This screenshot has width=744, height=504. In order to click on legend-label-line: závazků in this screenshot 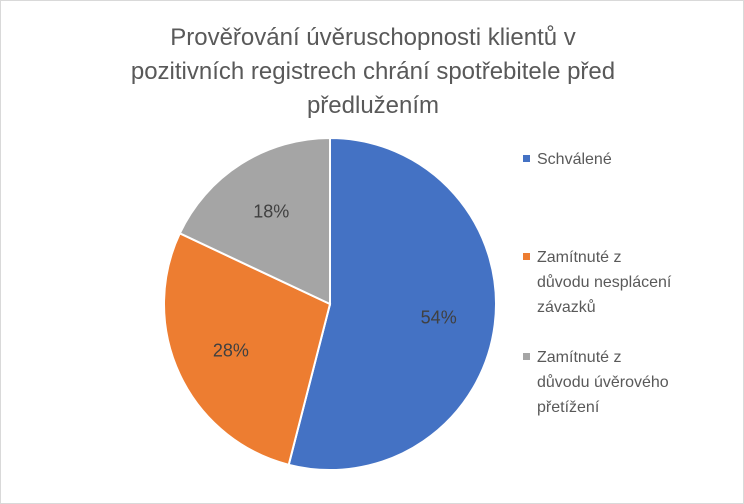, I will do `click(566, 307)`.